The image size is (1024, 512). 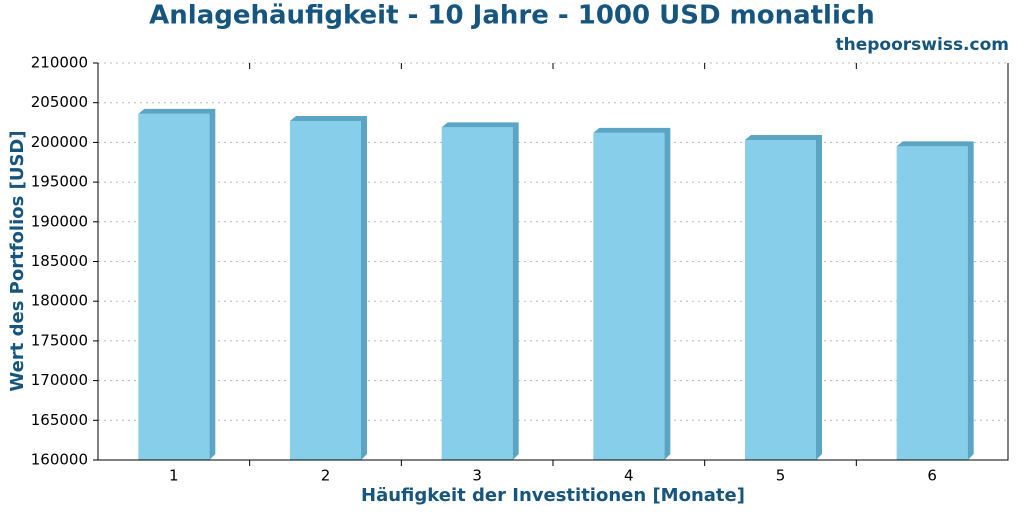 What do you see at coordinates (59, 420) in the screenshot?
I see `y-tick-label: 165000` at bounding box center [59, 420].